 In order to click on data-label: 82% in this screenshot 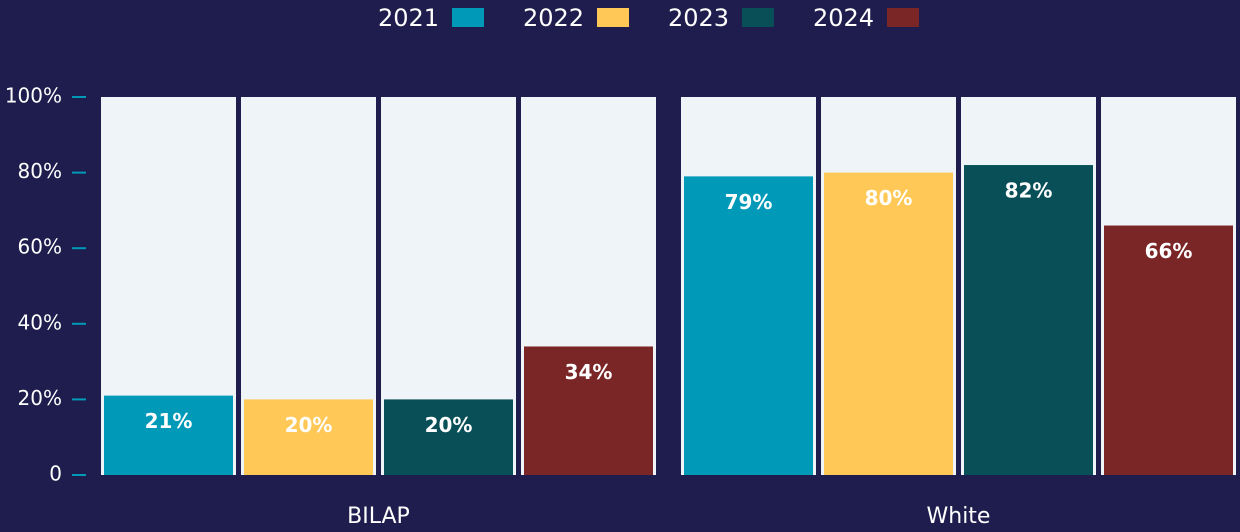, I will do `click(1029, 191)`.